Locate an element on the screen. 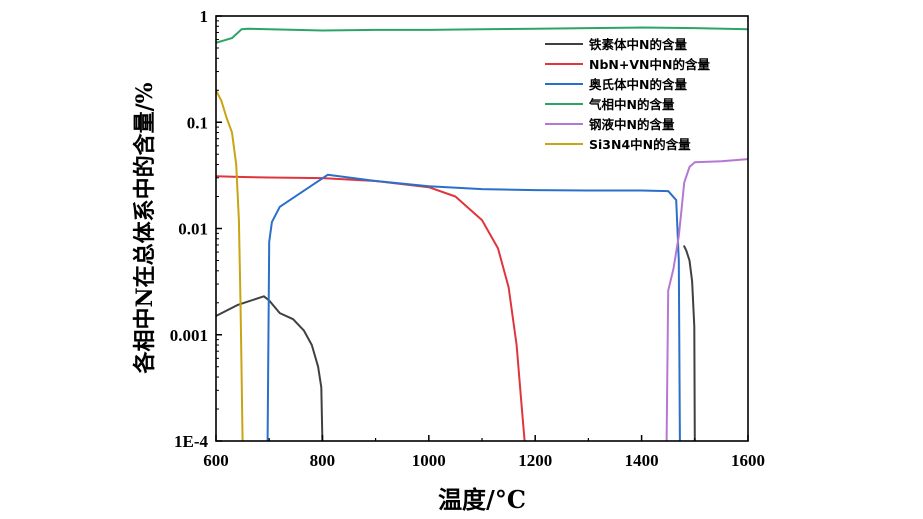  y-axis: 1E-4 0.001 0.01 0.1 1 is located at coordinates (196, 229).